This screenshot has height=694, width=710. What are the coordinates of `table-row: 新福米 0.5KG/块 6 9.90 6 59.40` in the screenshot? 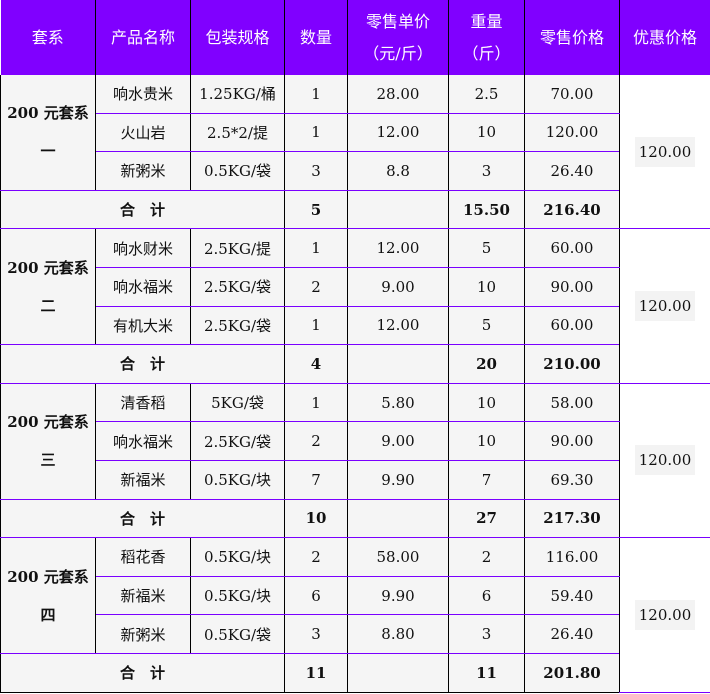 It's located at (355, 596).